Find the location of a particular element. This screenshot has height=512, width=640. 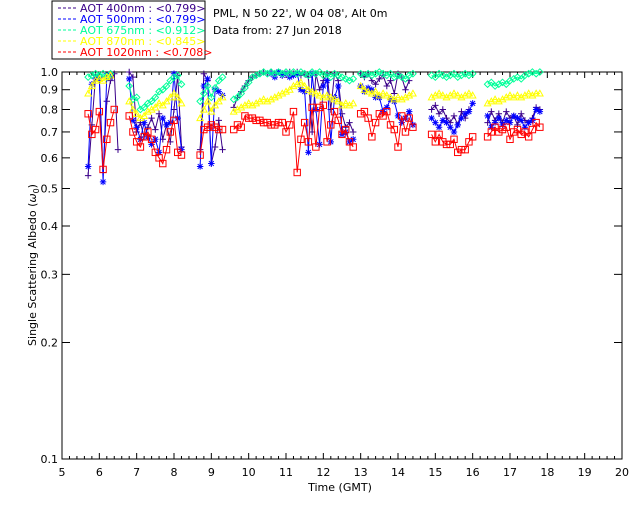

x-tick-label: 9 is located at coordinates (211, 472).